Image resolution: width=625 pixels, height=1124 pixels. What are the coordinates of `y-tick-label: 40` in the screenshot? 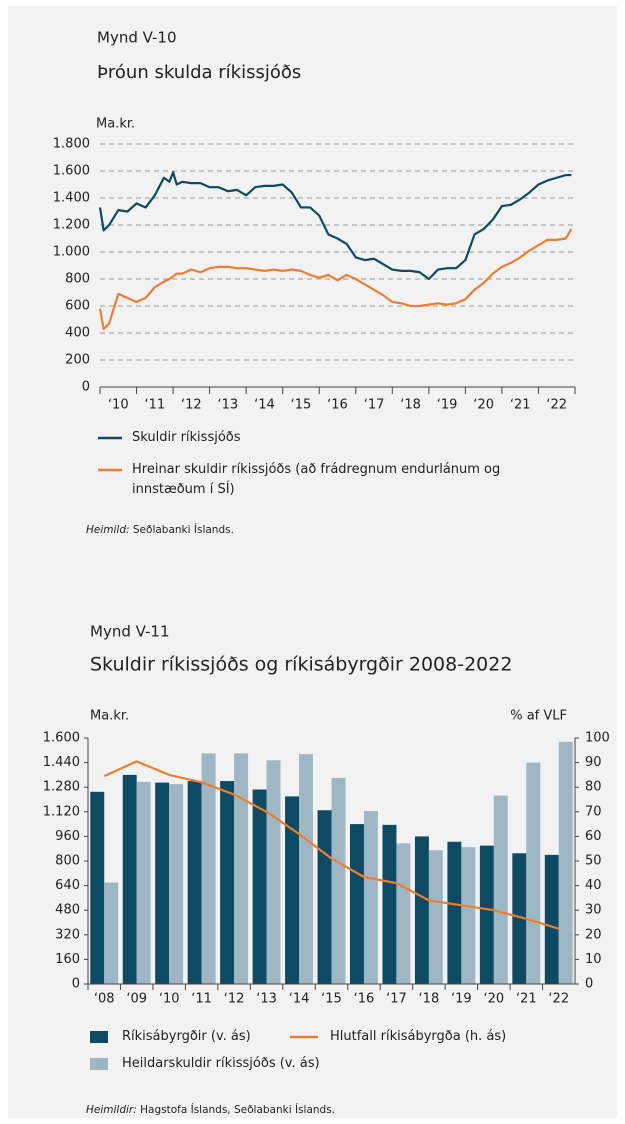 It's located at (593, 885).